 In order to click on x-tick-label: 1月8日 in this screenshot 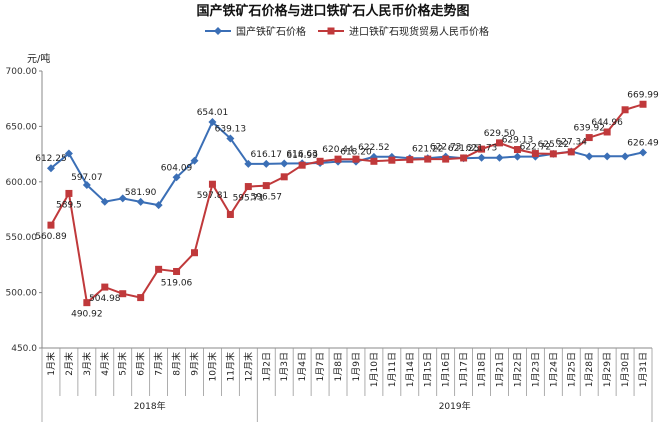, I will do `click(338, 366)`.